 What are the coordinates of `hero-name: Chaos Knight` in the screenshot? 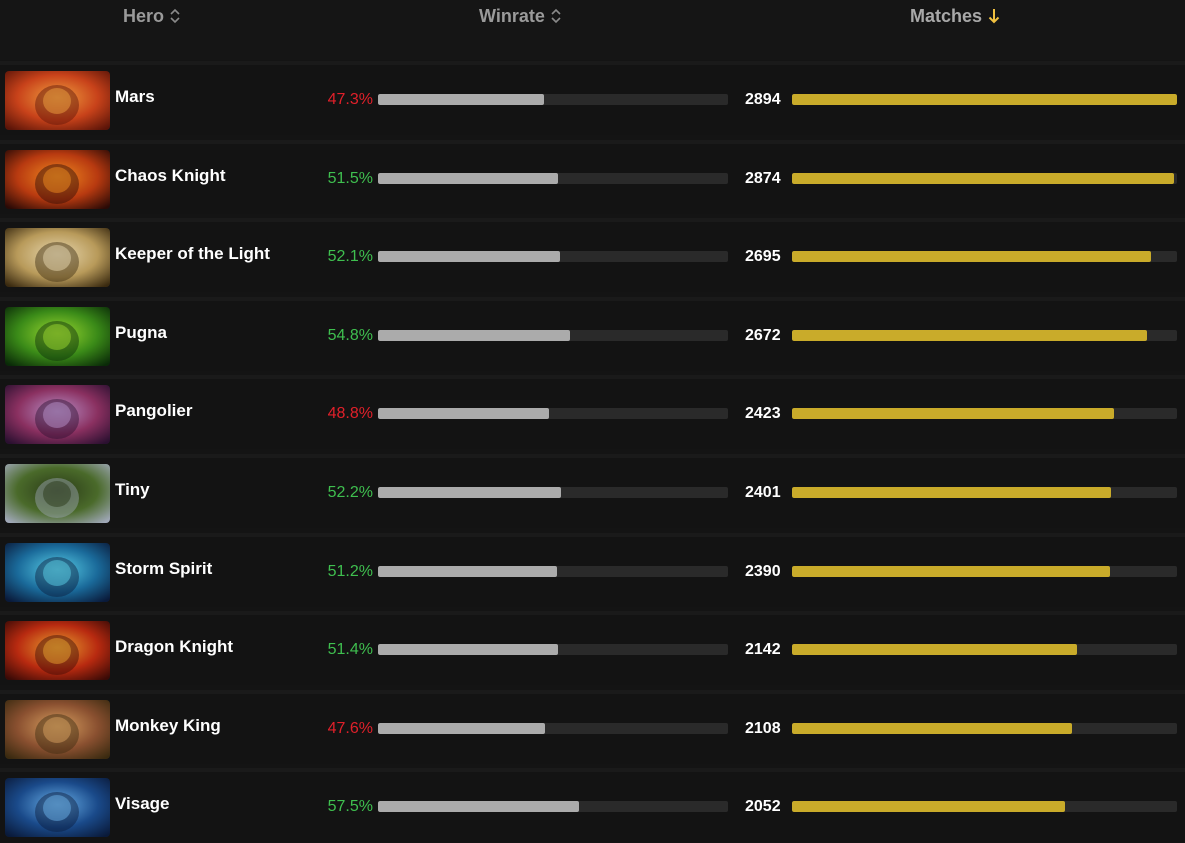 It's located at (170, 175).